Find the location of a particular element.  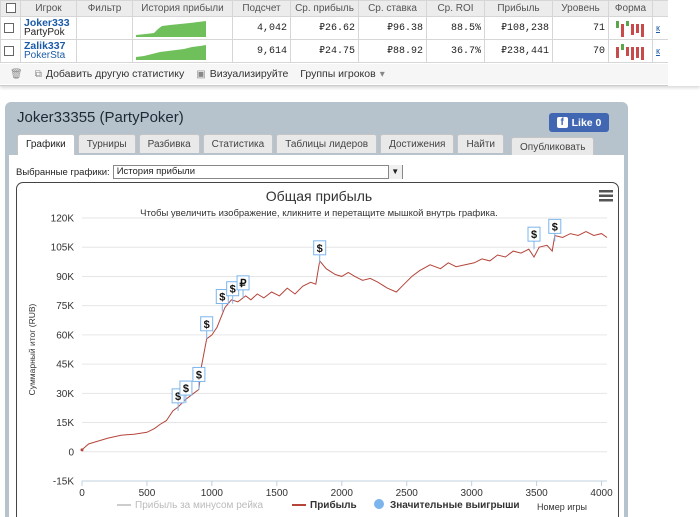

y-tick-label: 120K is located at coordinates (63, 219).